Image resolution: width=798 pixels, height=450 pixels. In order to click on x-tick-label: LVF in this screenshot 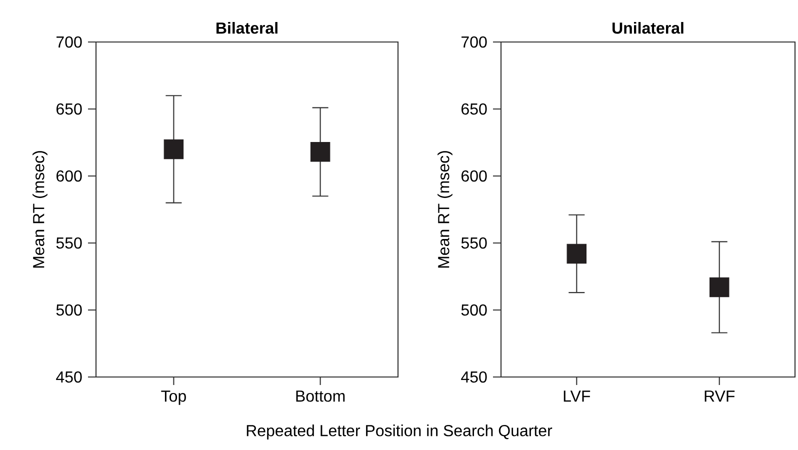, I will do `click(577, 396)`.